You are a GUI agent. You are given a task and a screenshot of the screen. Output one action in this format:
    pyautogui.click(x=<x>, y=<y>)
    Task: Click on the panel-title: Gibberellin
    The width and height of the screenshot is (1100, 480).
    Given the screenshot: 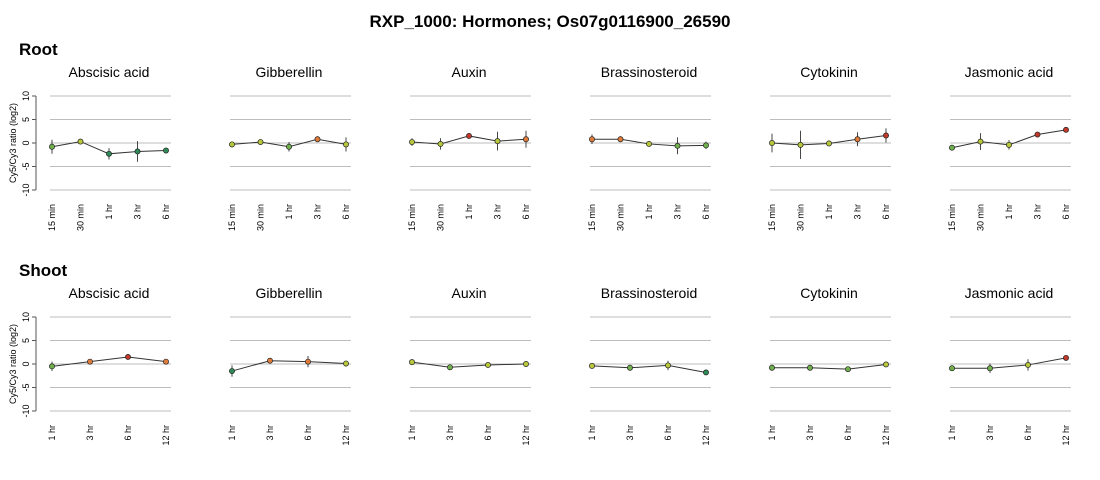 What is the action you would take?
    pyautogui.click(x=289, y=293)
    